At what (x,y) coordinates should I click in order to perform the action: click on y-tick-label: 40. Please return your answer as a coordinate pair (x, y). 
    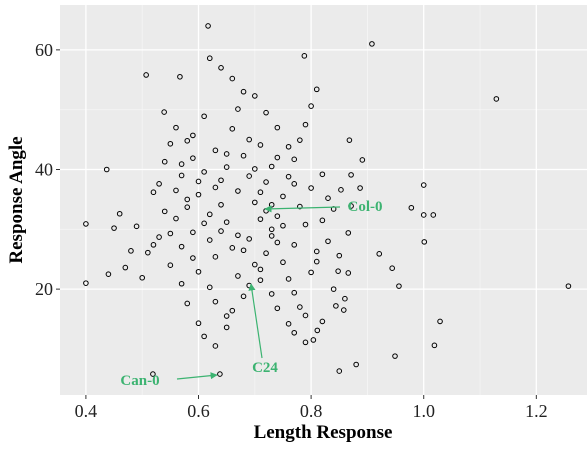
    Looking at the image, I should click on (44, 169).